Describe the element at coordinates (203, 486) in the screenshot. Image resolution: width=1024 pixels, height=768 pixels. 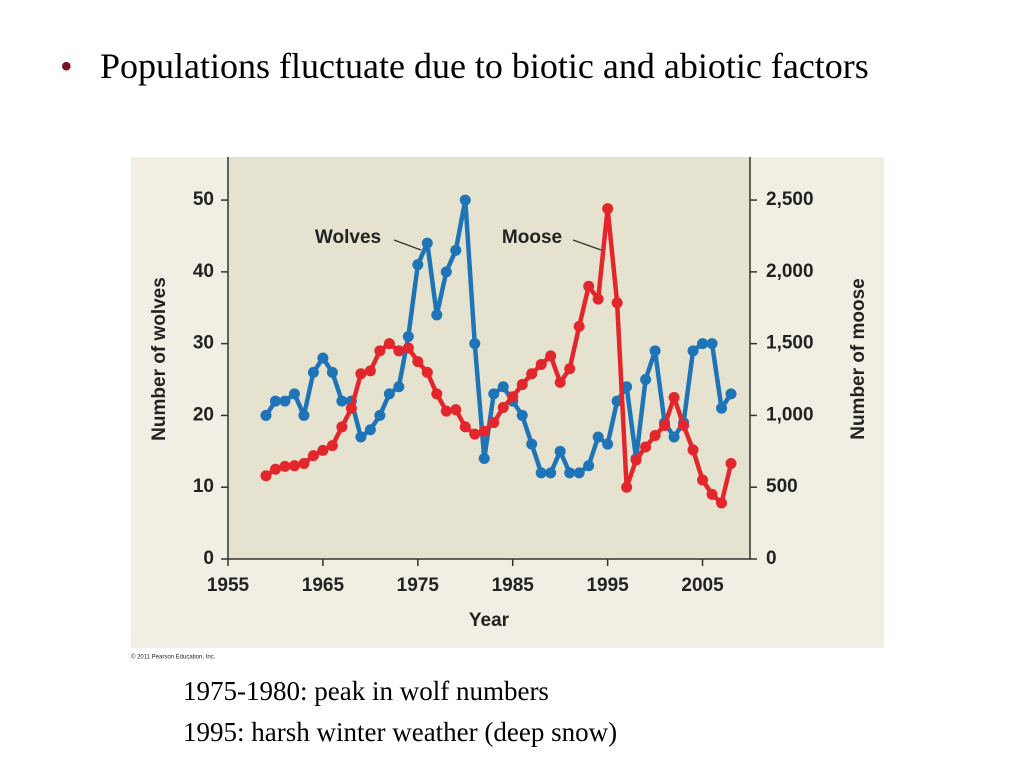
I see `y-tick-label: 10` at that location.